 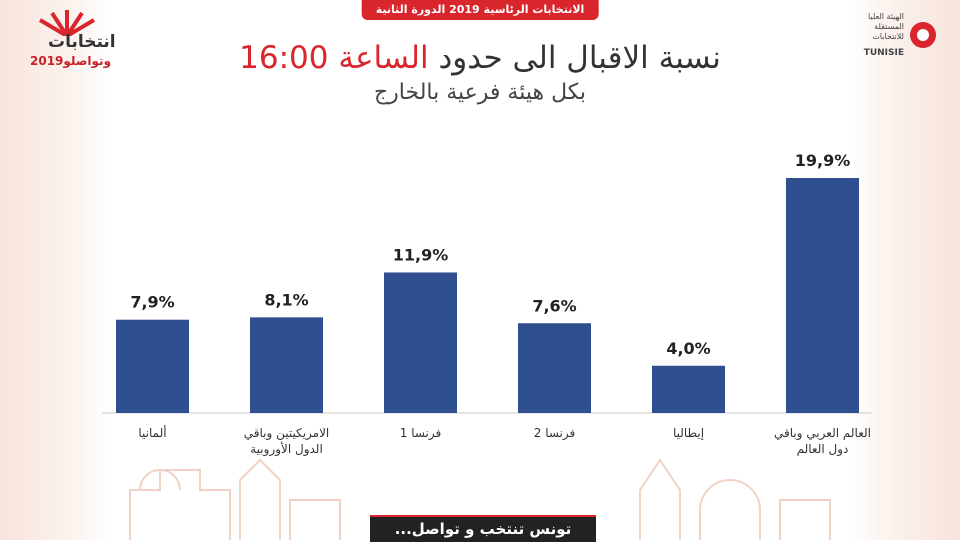 What do you see at coordinates (688, 348) in the screenshot?
I see `data-label: 4,0%` at bounding box center [688, 348].